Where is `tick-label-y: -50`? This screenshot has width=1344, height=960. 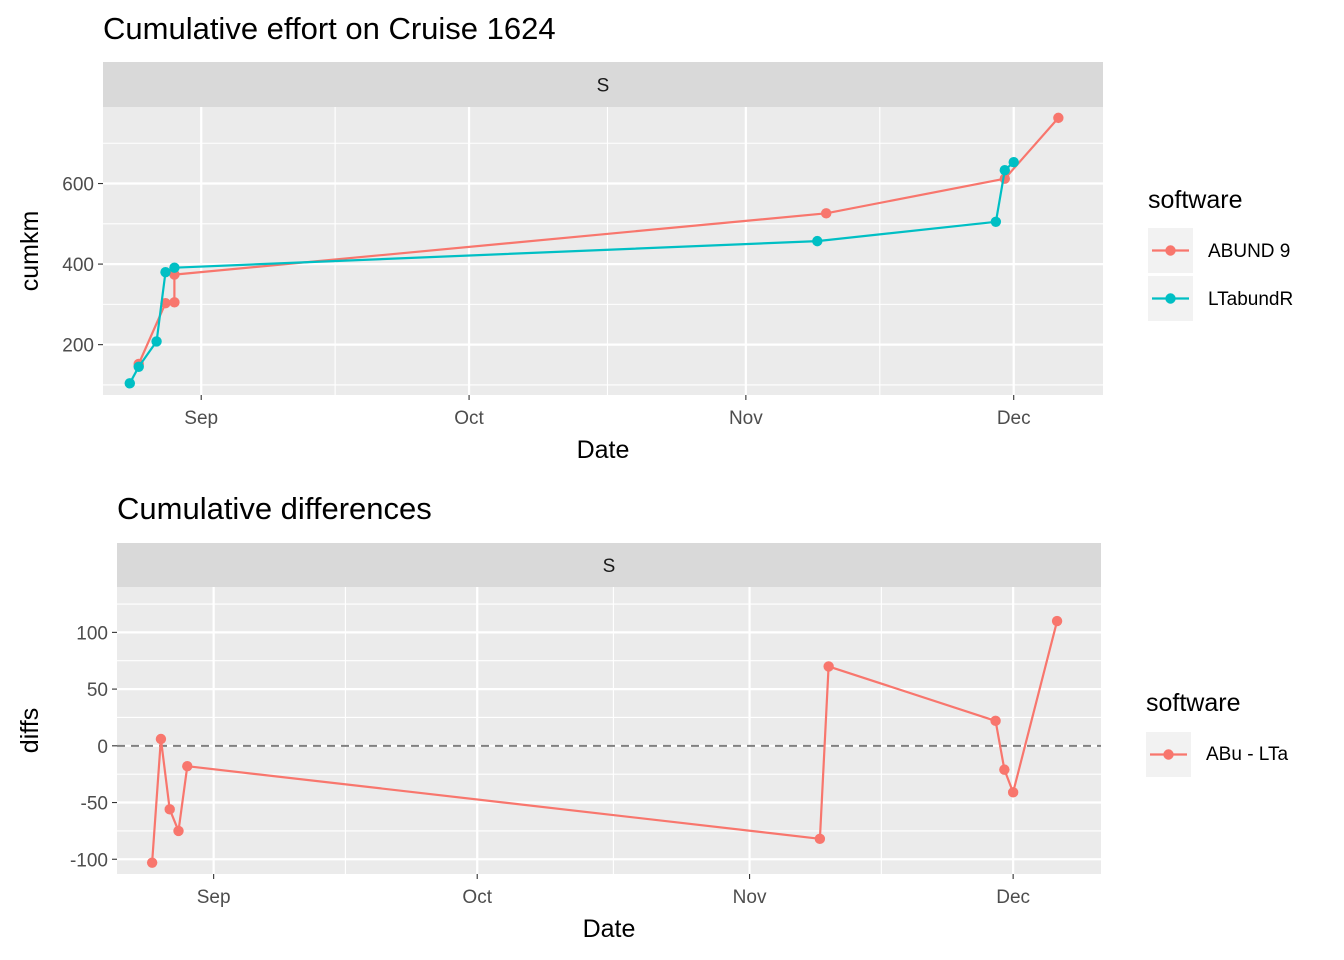 tick-label-y: -50 is located at coordinates (94, 804).